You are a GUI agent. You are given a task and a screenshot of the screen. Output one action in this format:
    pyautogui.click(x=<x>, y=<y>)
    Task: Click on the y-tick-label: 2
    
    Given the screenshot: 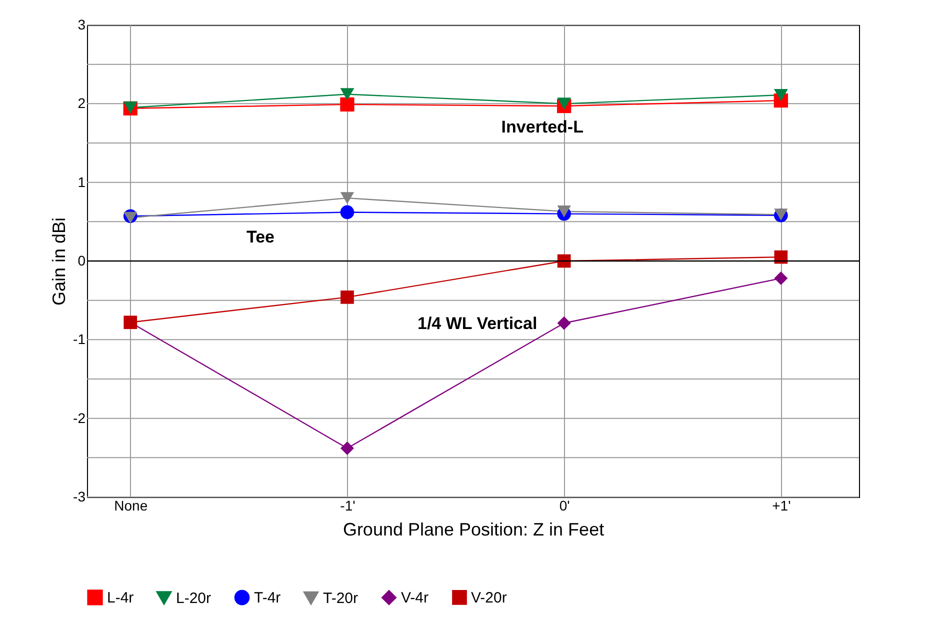 What is the action you would take?
    pyautogui.click(x=82, y=103)
    